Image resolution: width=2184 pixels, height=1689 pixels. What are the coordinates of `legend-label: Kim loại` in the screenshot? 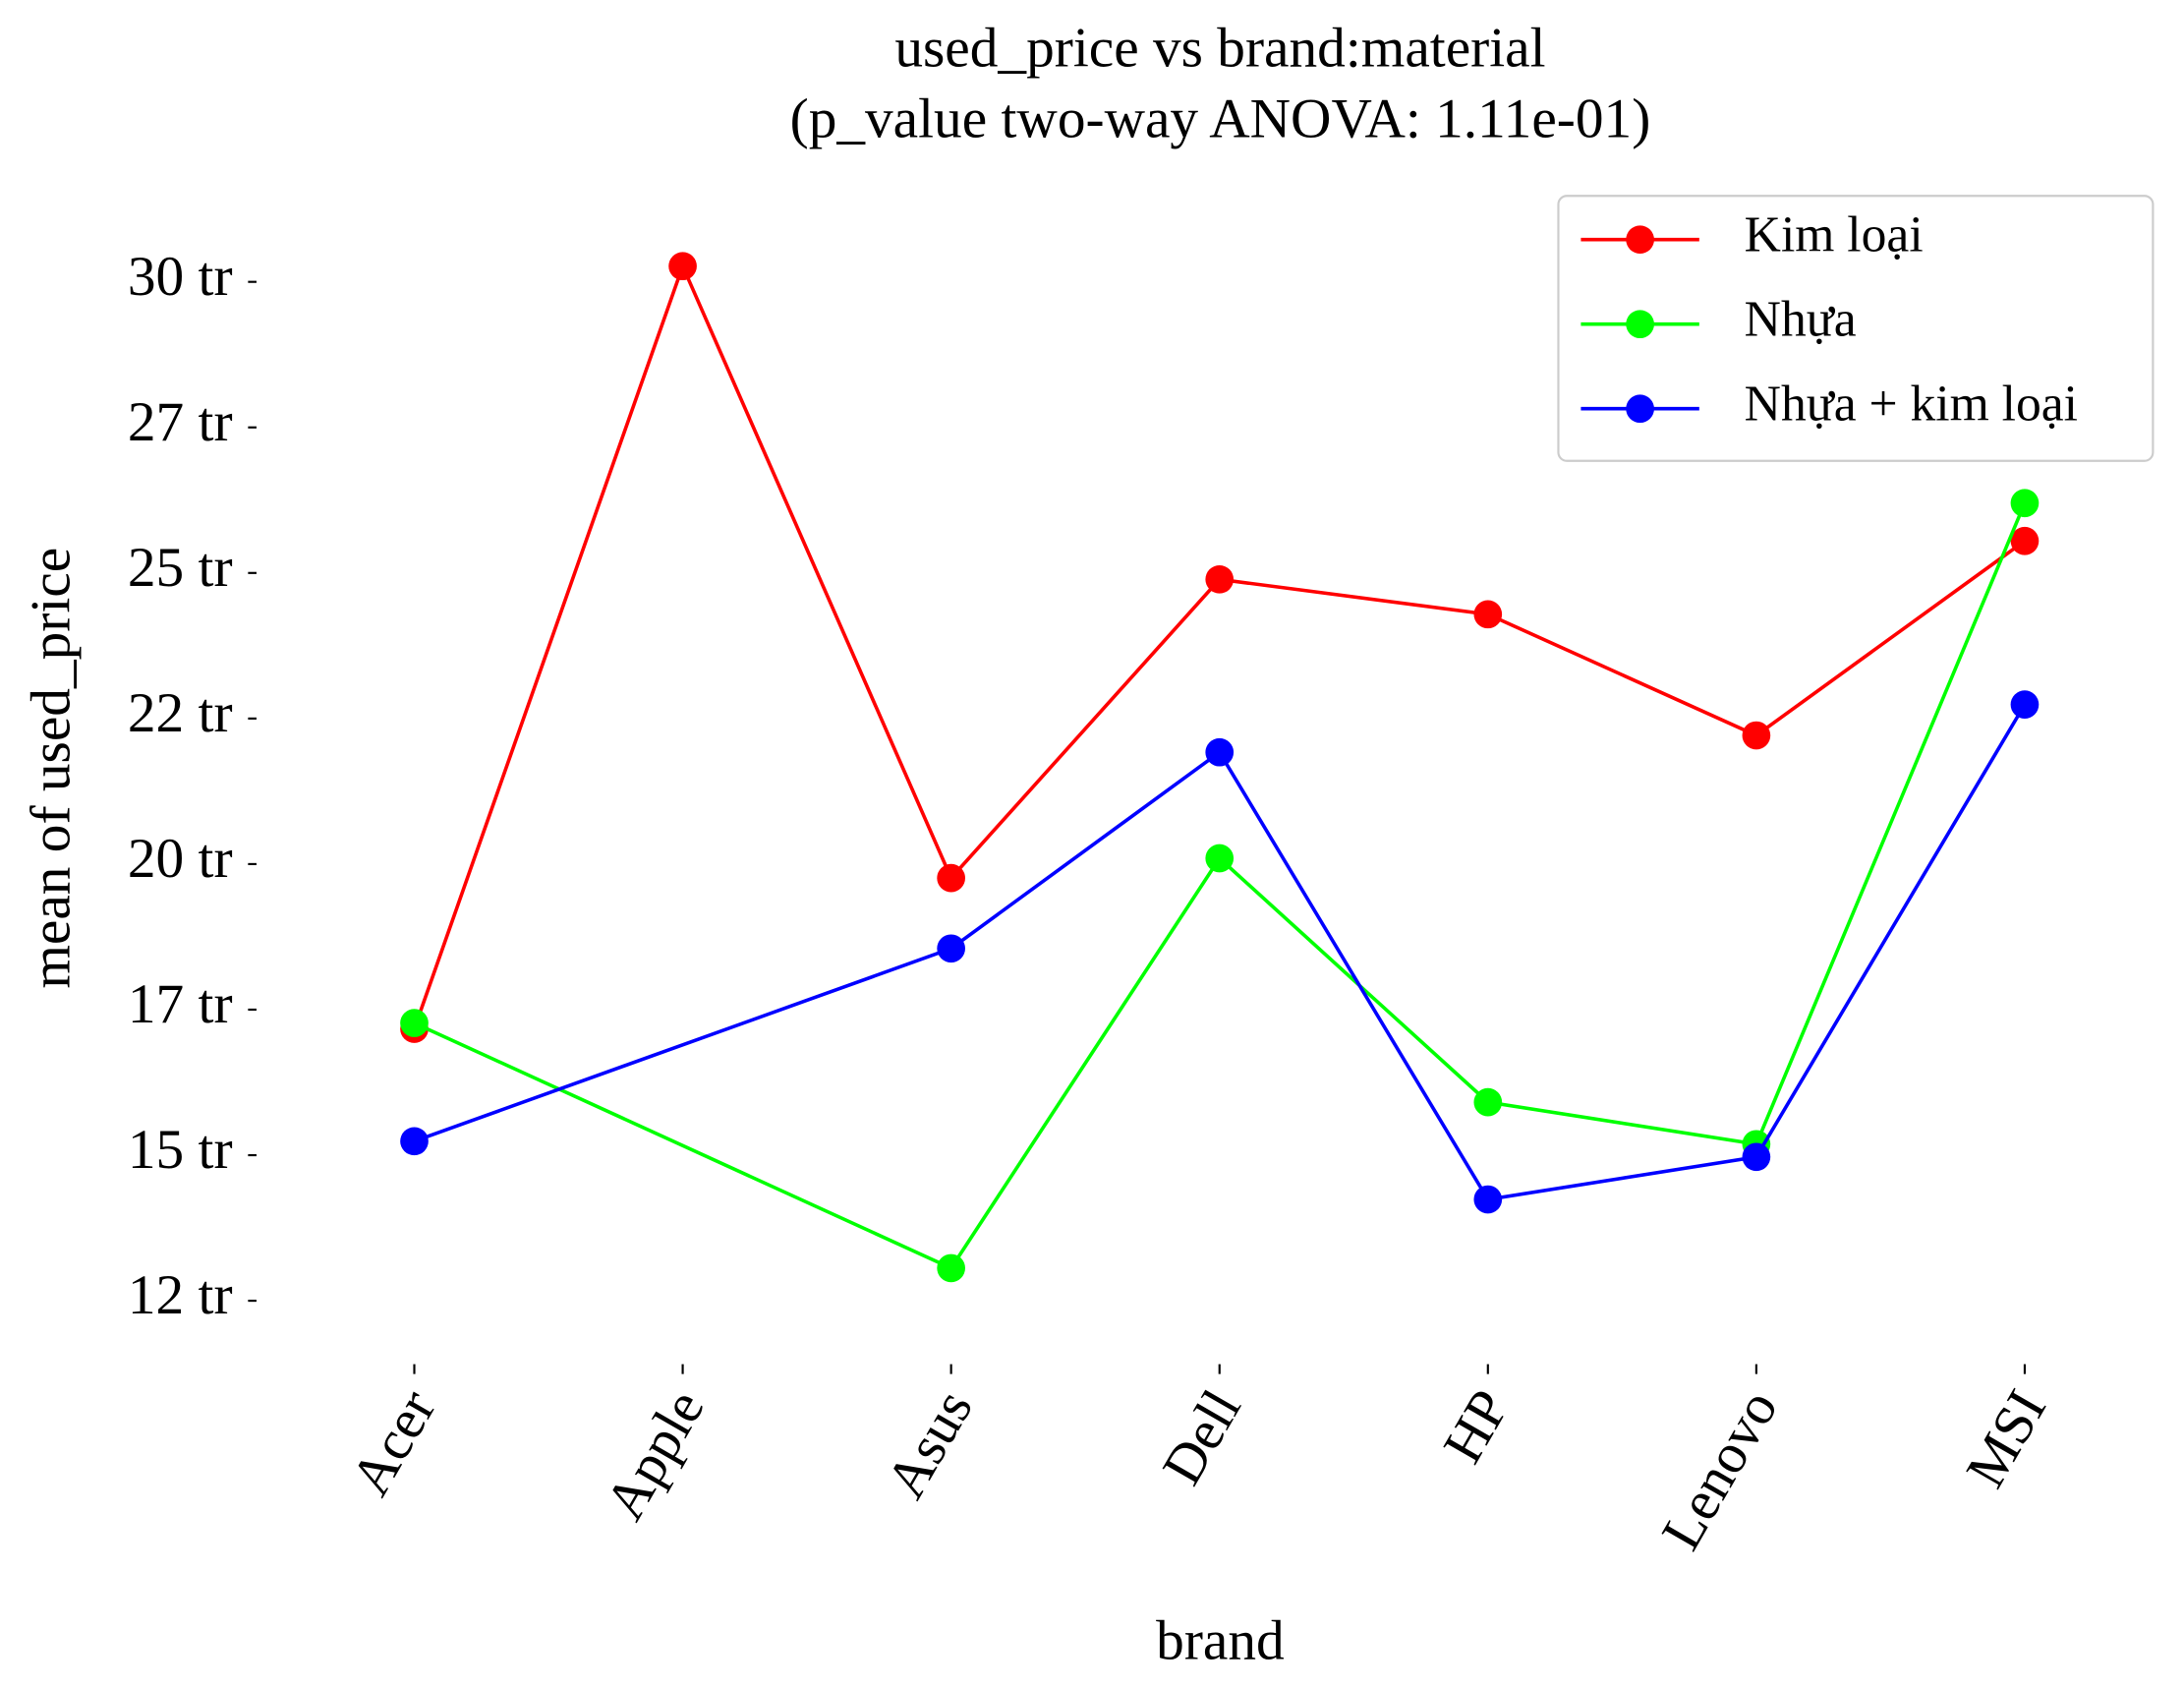 It's located at (1834, 235).